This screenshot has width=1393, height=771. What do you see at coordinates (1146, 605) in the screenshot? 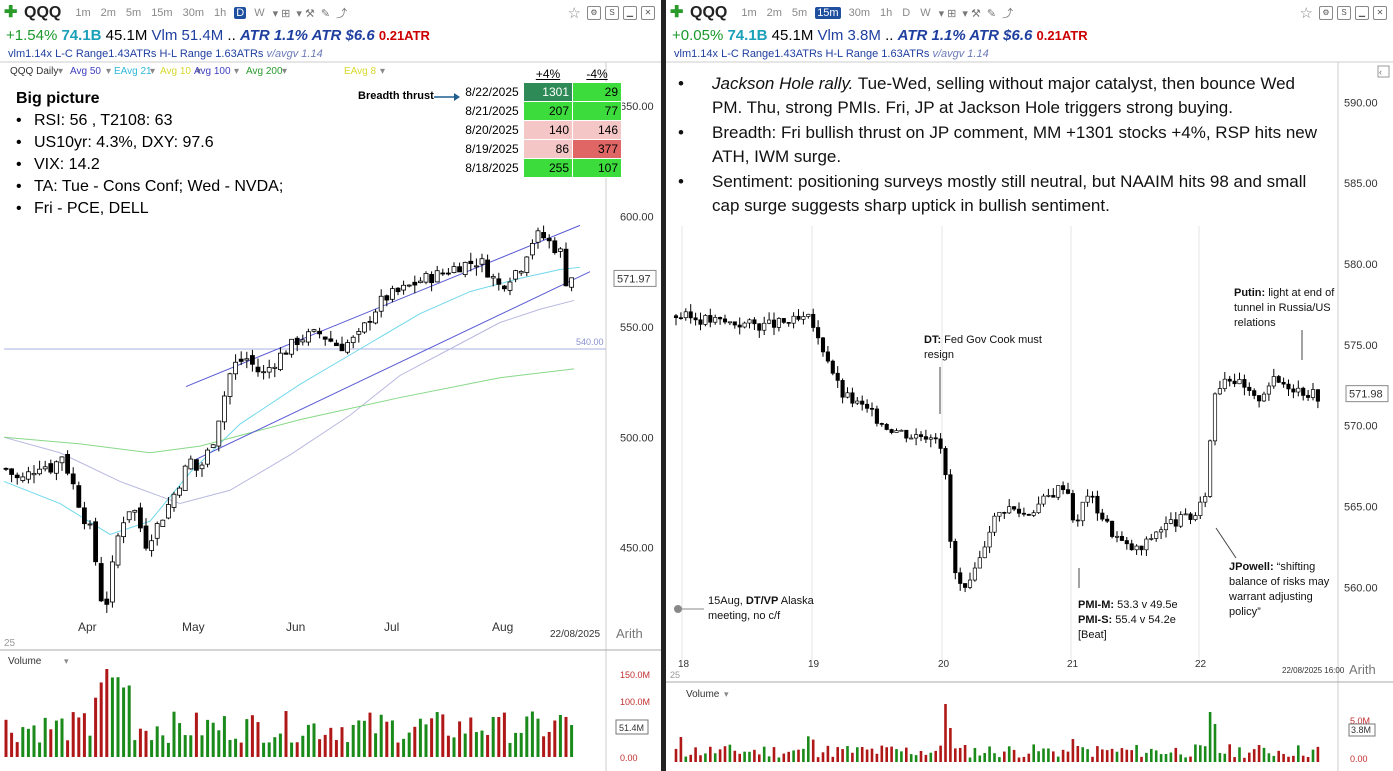
I see `ann-text: 53.3 v 49.5e` at bounding box center [1146, 605].